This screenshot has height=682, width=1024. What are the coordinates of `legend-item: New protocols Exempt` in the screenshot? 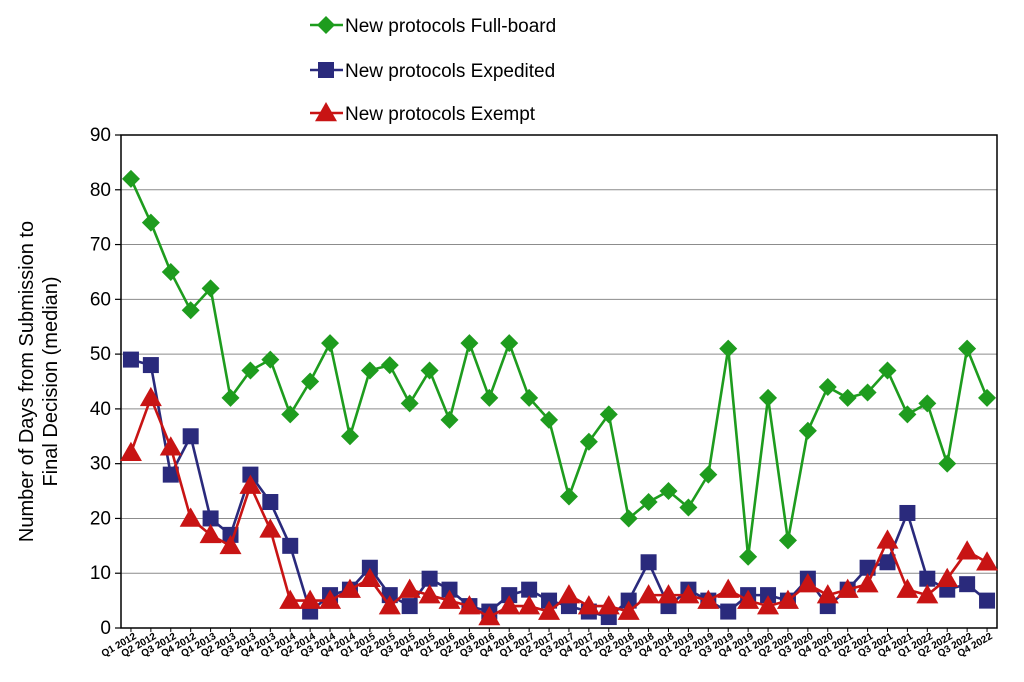 It's located at (423, 113).